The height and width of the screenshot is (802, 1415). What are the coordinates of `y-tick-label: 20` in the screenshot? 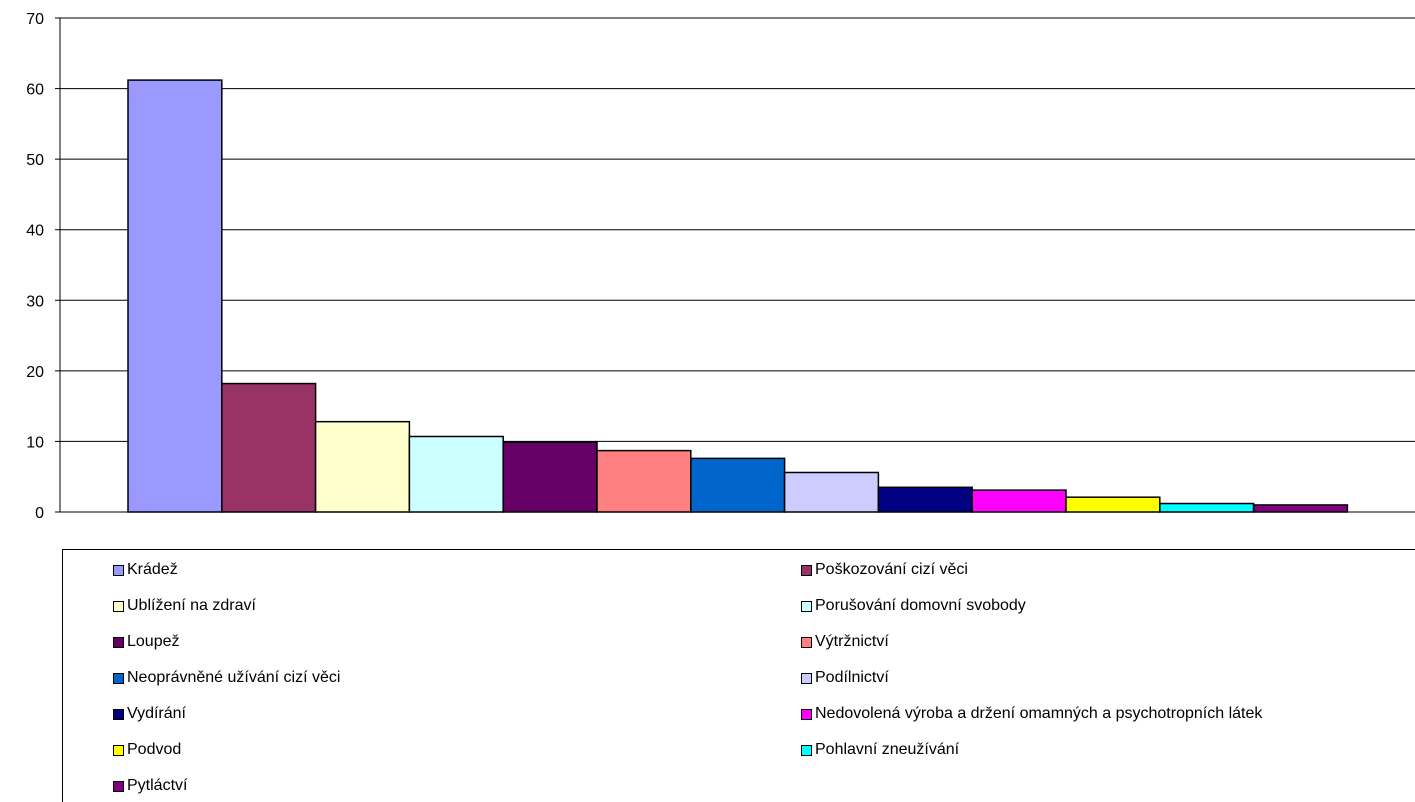 It's located at (35, 372).